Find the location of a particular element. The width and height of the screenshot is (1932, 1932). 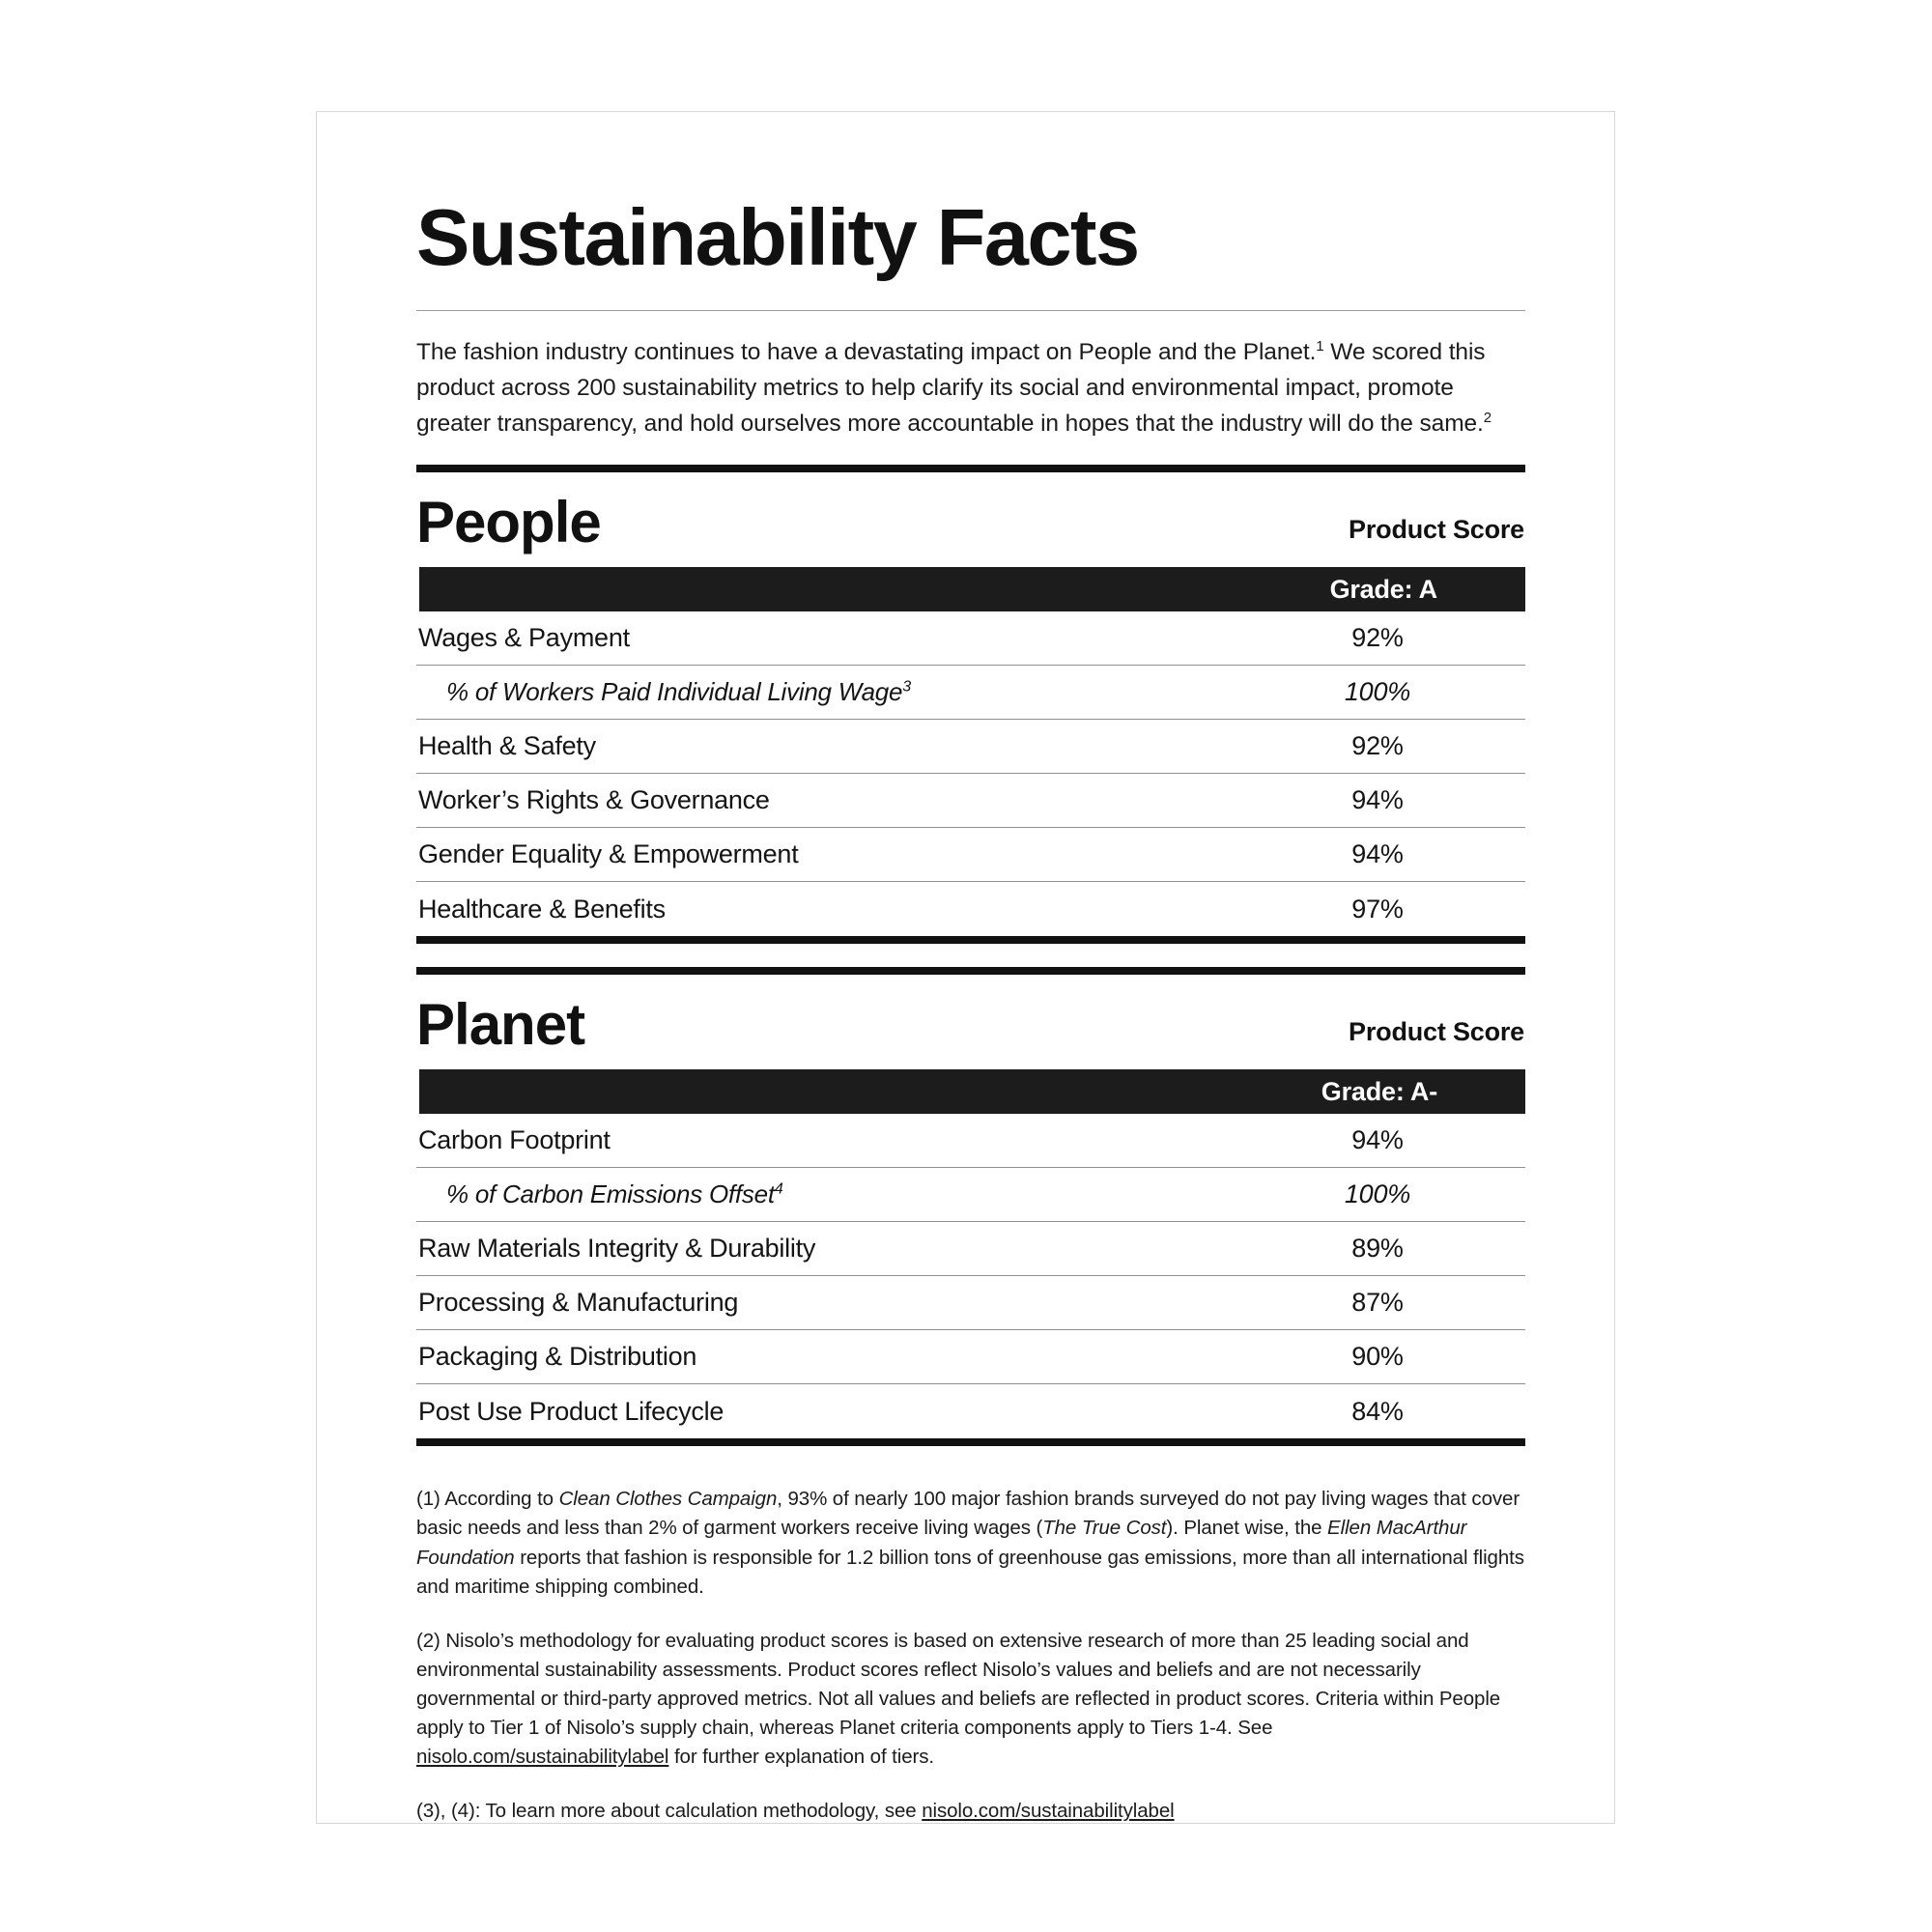

metric-value: 87% is located at coordinates (1377, 1303).